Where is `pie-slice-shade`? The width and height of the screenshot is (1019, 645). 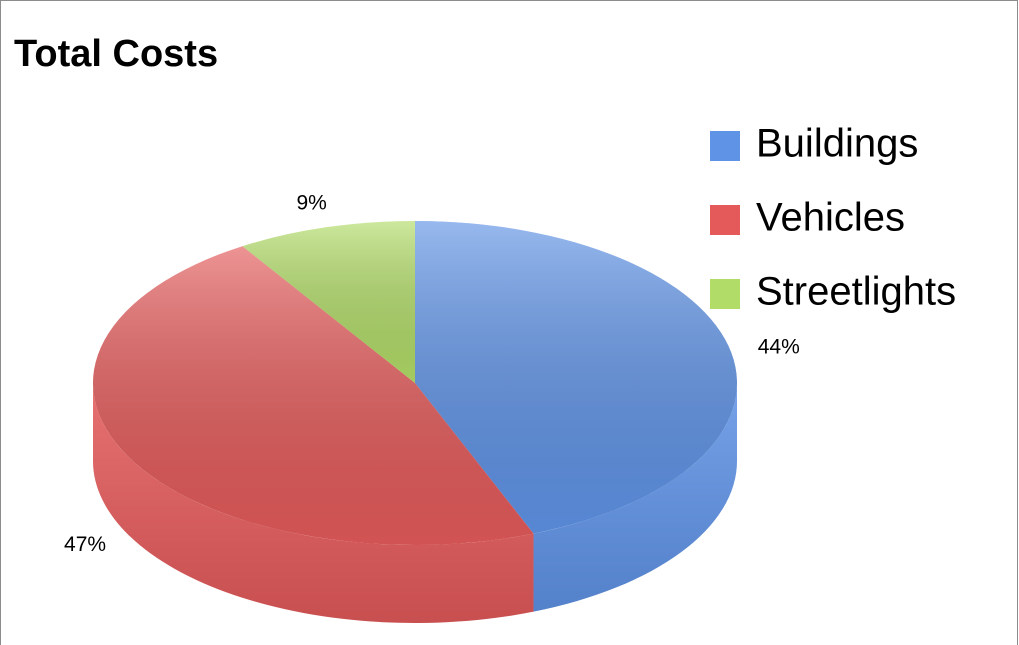
pie-slice-shade is located at coordinates (328, 302).